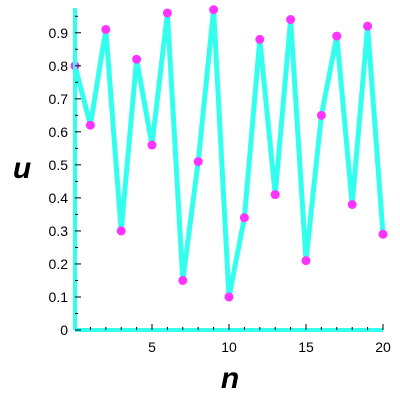 The height and width of the screenshot is (400, 400). What do you see at coordinates (59, 231) in the screenshot?
I see `y-tick-label: 0.3` at bounding box center [59, 231].